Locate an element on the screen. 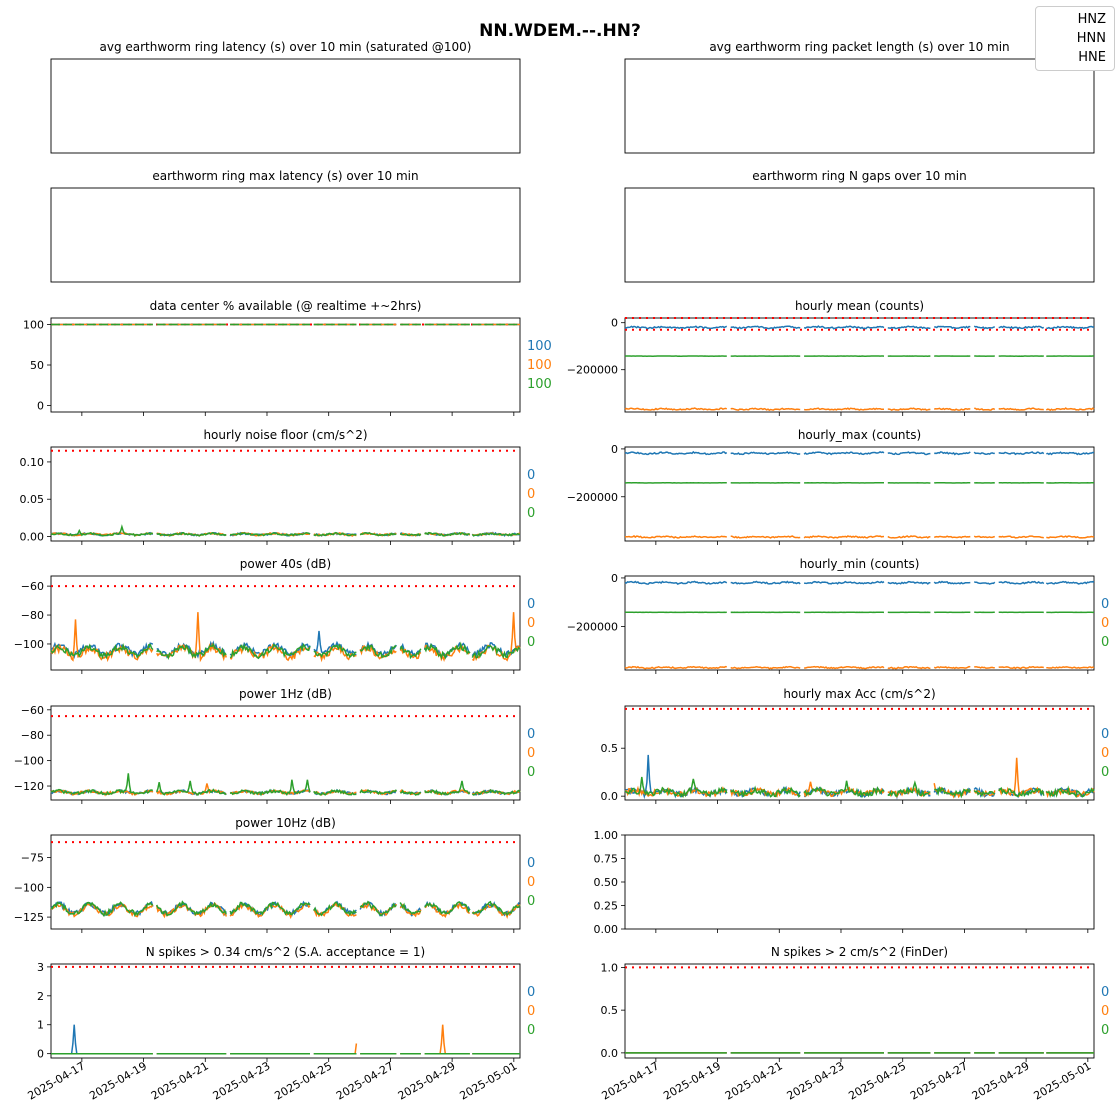 The height and width of the screenshot is (1120, 1120). y-tick-label-p10: −100 is located at coordinates (29, 761).